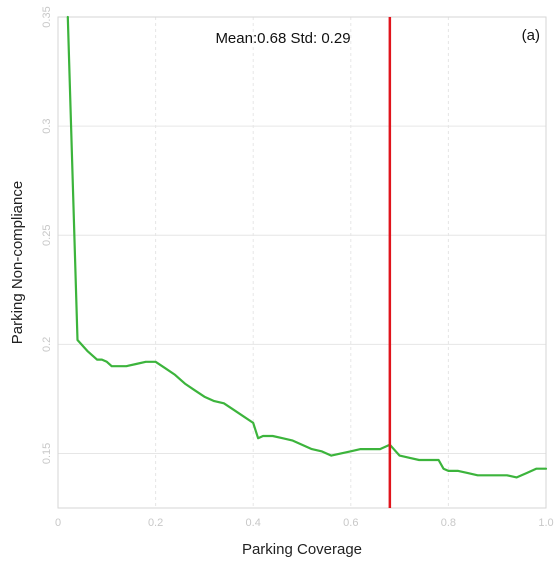  I want to click on panel-label: (a), so click(531, 35).